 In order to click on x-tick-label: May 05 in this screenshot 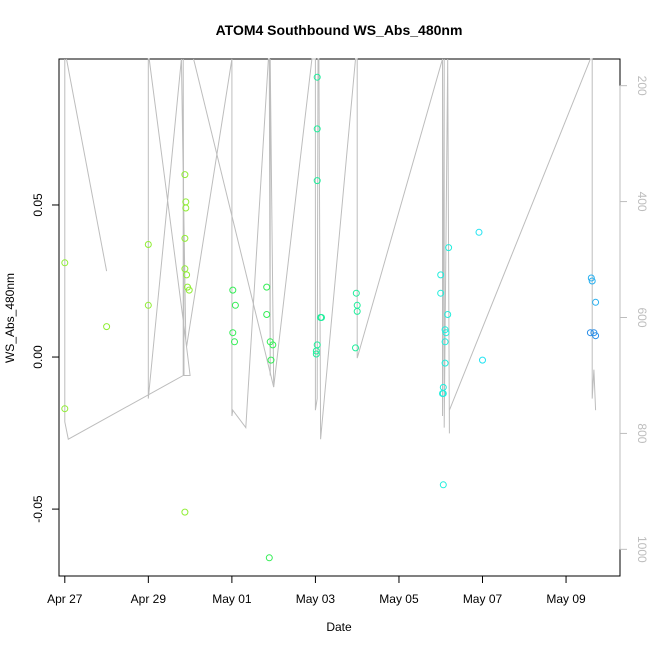, I will do `click(399, 599)`.